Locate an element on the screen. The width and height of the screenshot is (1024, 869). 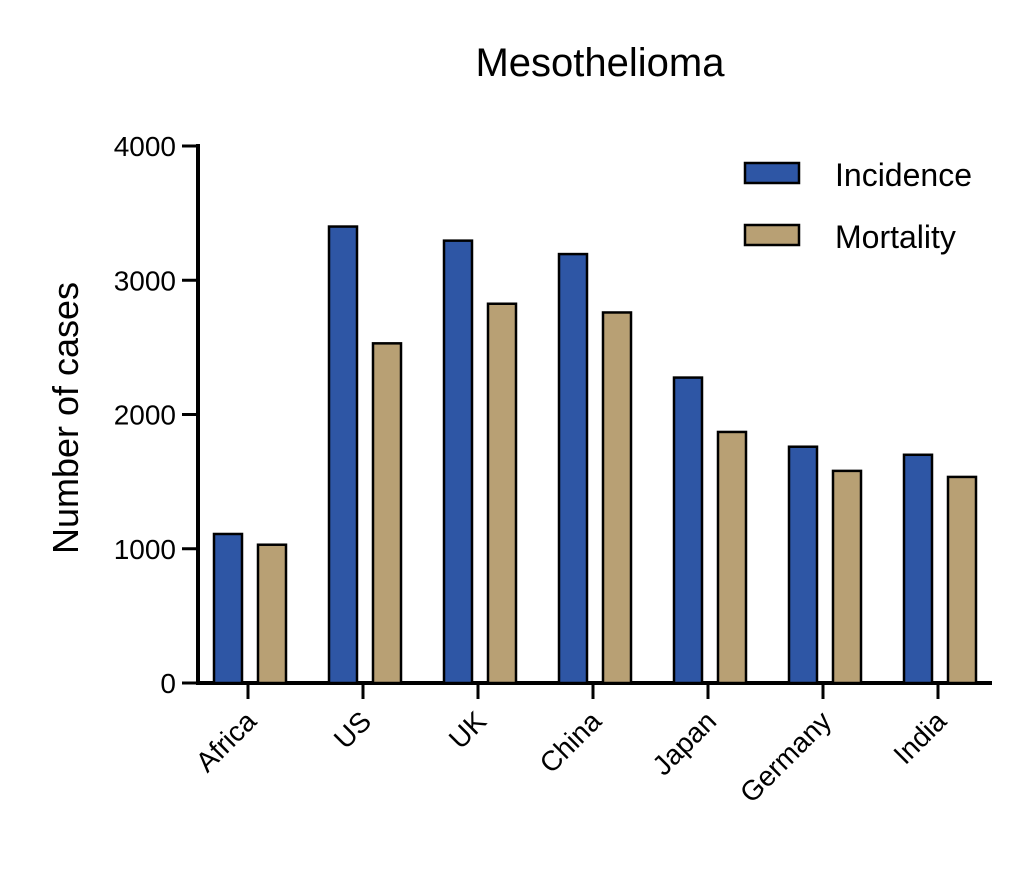
legend-swatch-incidence is located at coordinates (772, 173).